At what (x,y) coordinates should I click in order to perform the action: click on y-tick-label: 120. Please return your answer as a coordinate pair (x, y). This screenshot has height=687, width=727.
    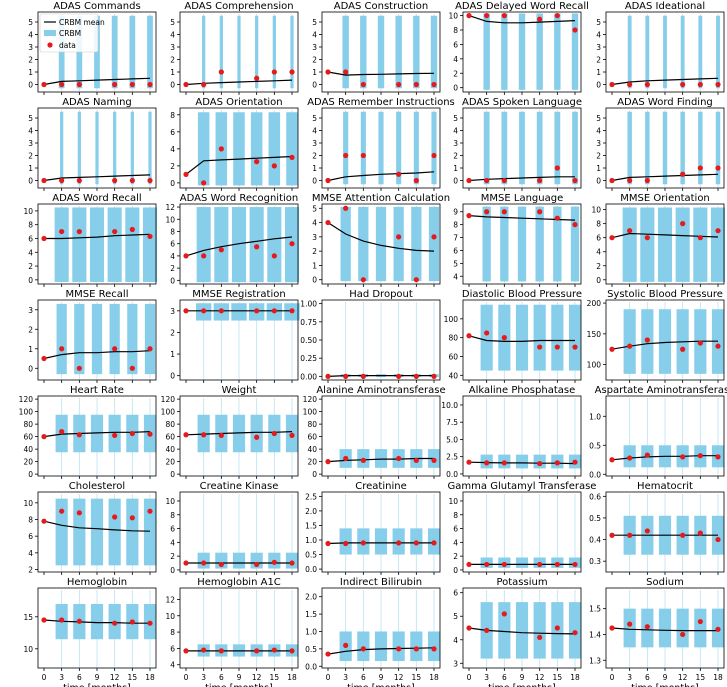
    Looking at the image, I should click on (310, 399).